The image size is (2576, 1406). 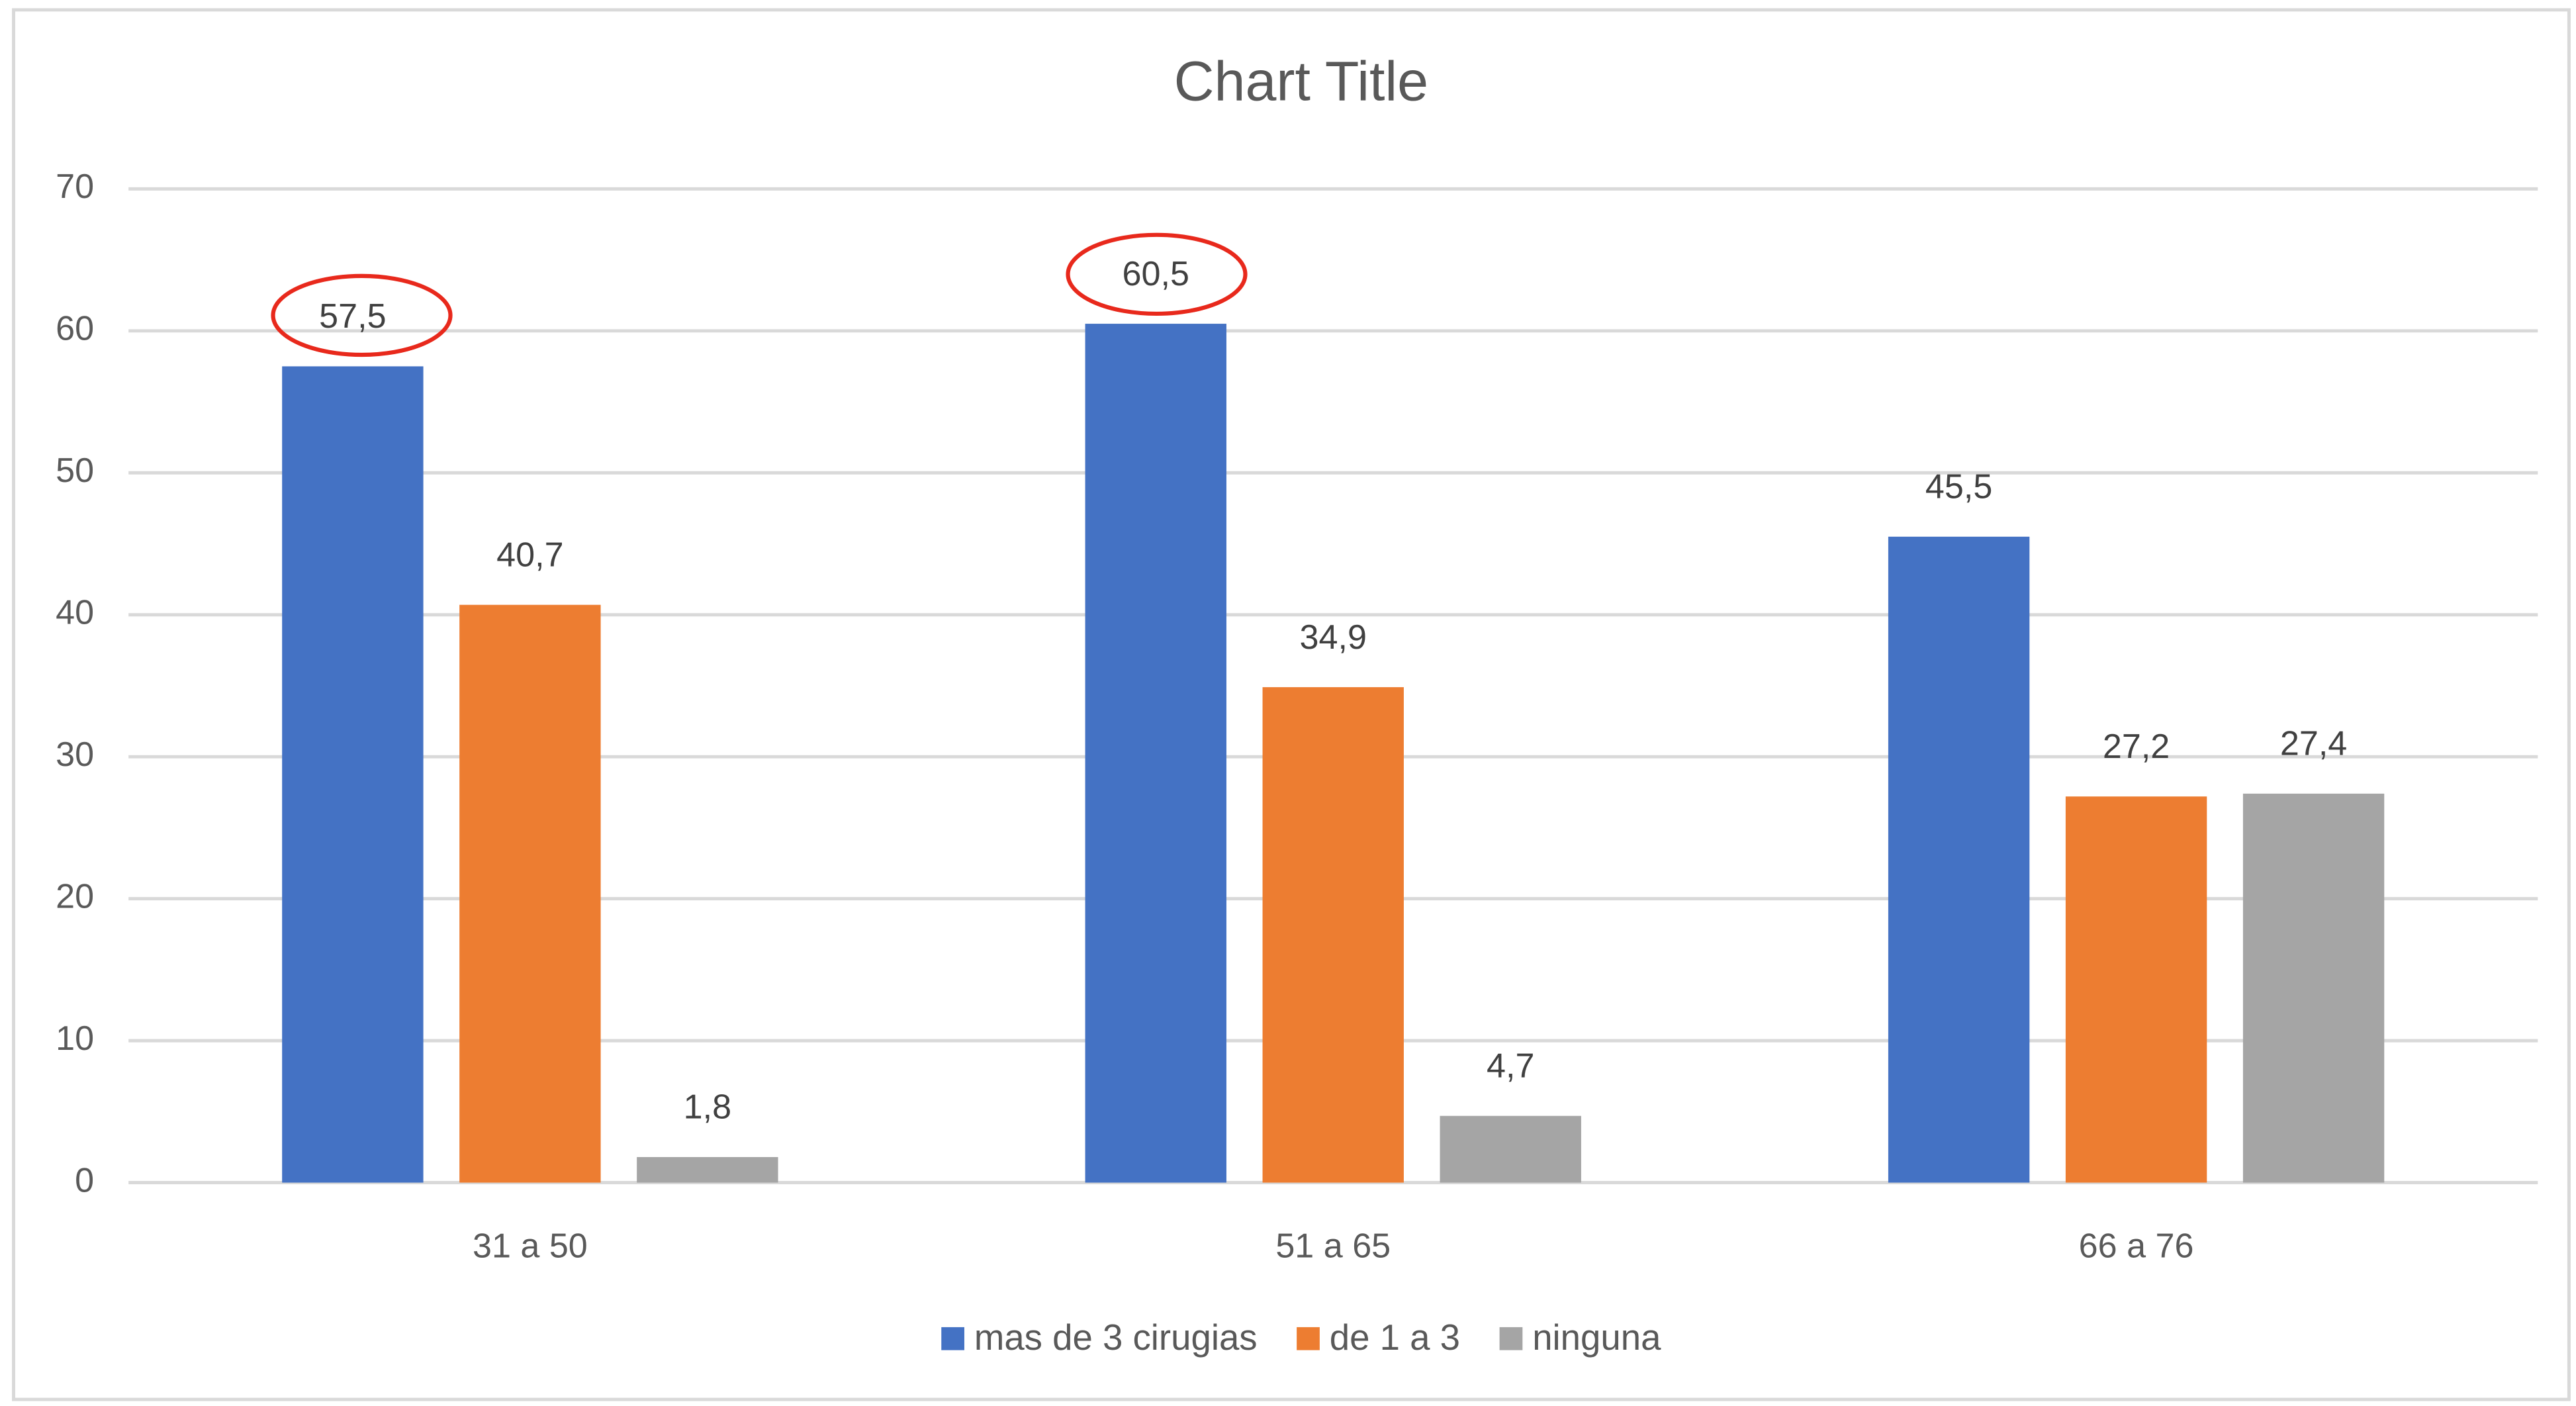 I want to click on y-tick-label: 0, so click(x=84, y=1180).